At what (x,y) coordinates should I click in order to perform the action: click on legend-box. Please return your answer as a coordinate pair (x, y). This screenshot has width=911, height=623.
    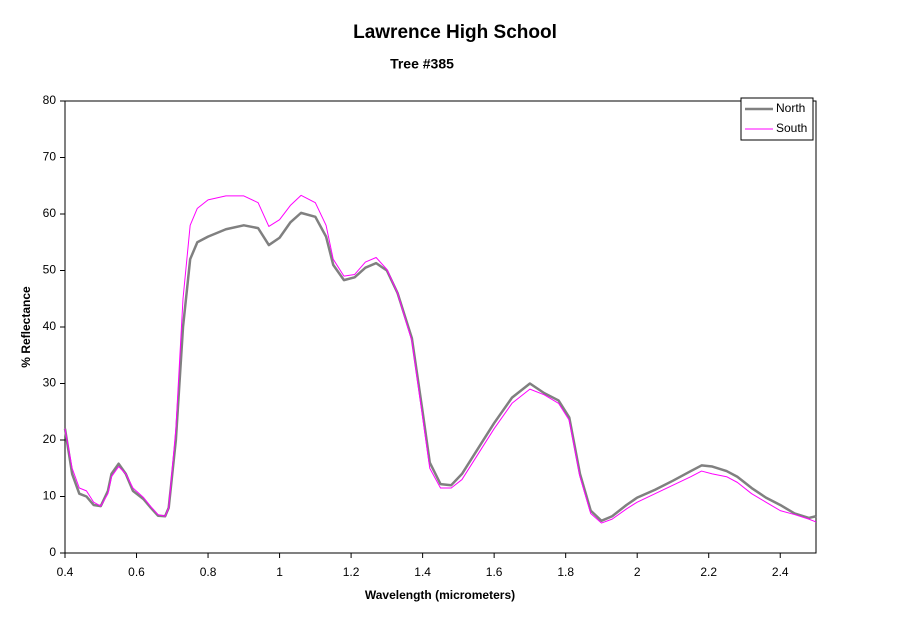
    Looking at the image, I should click on (777, 119).